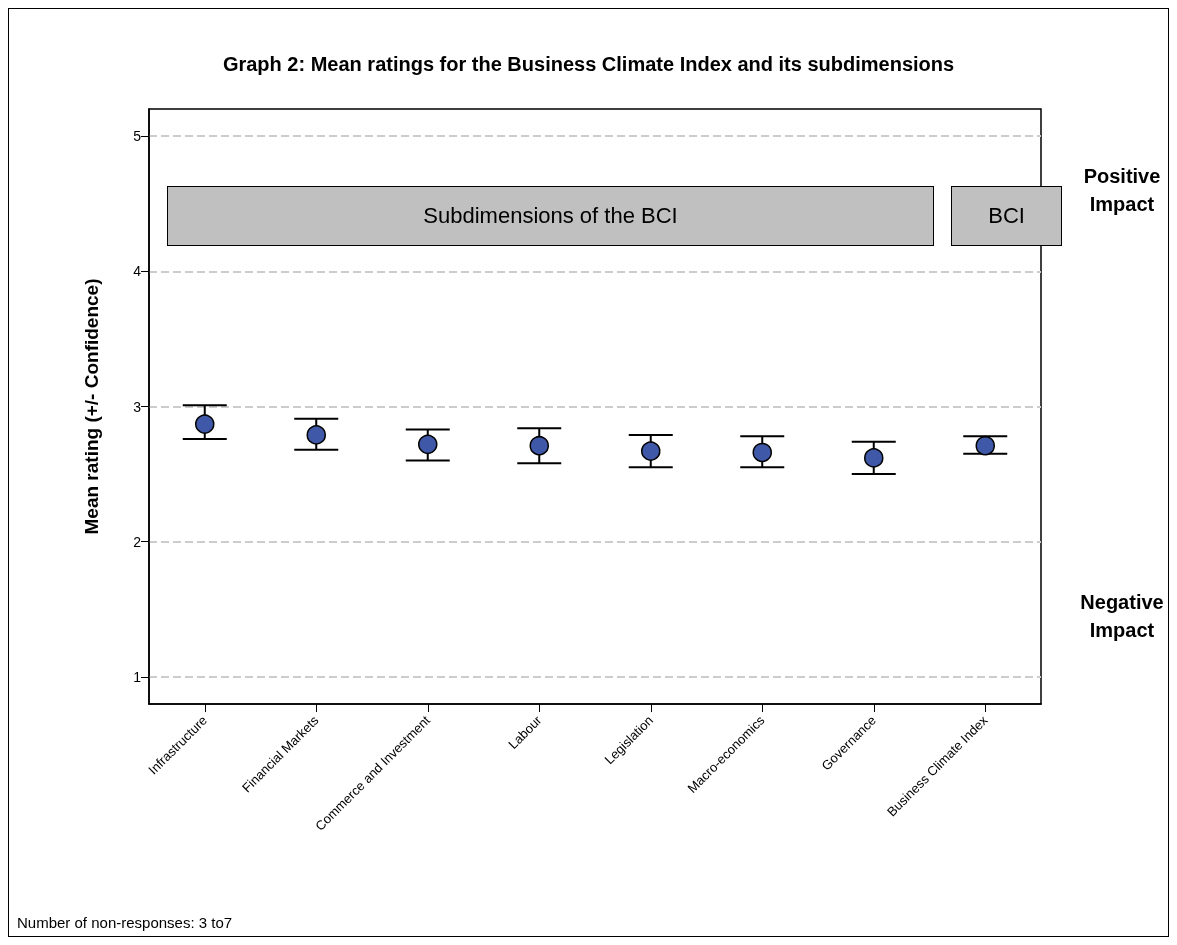  I want to click on text: Number of non-responses: 3 to7, so click(125, 922).